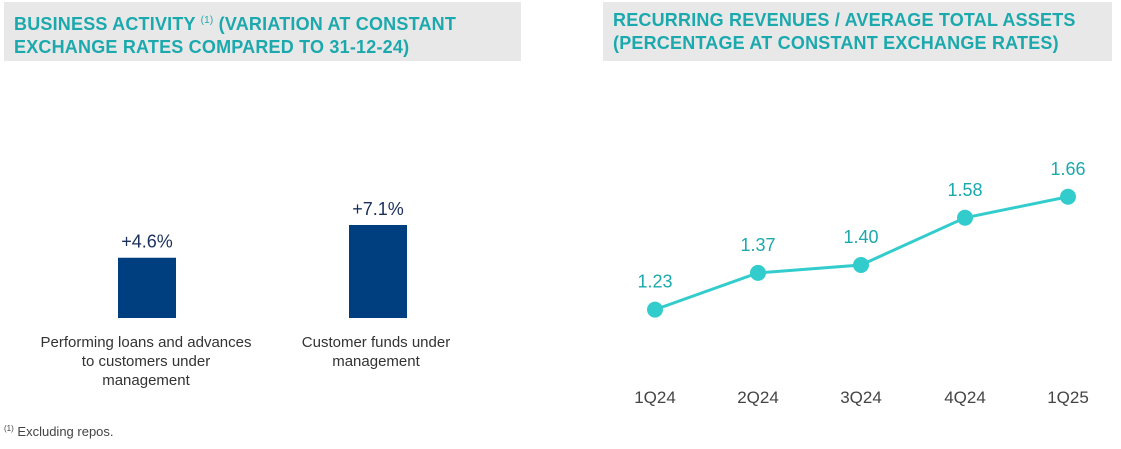  What do you see at coordinates (965, 397) in the screenshot?
I see `x-tick-label-3: 4Q24` at bounding box center [965, 397].